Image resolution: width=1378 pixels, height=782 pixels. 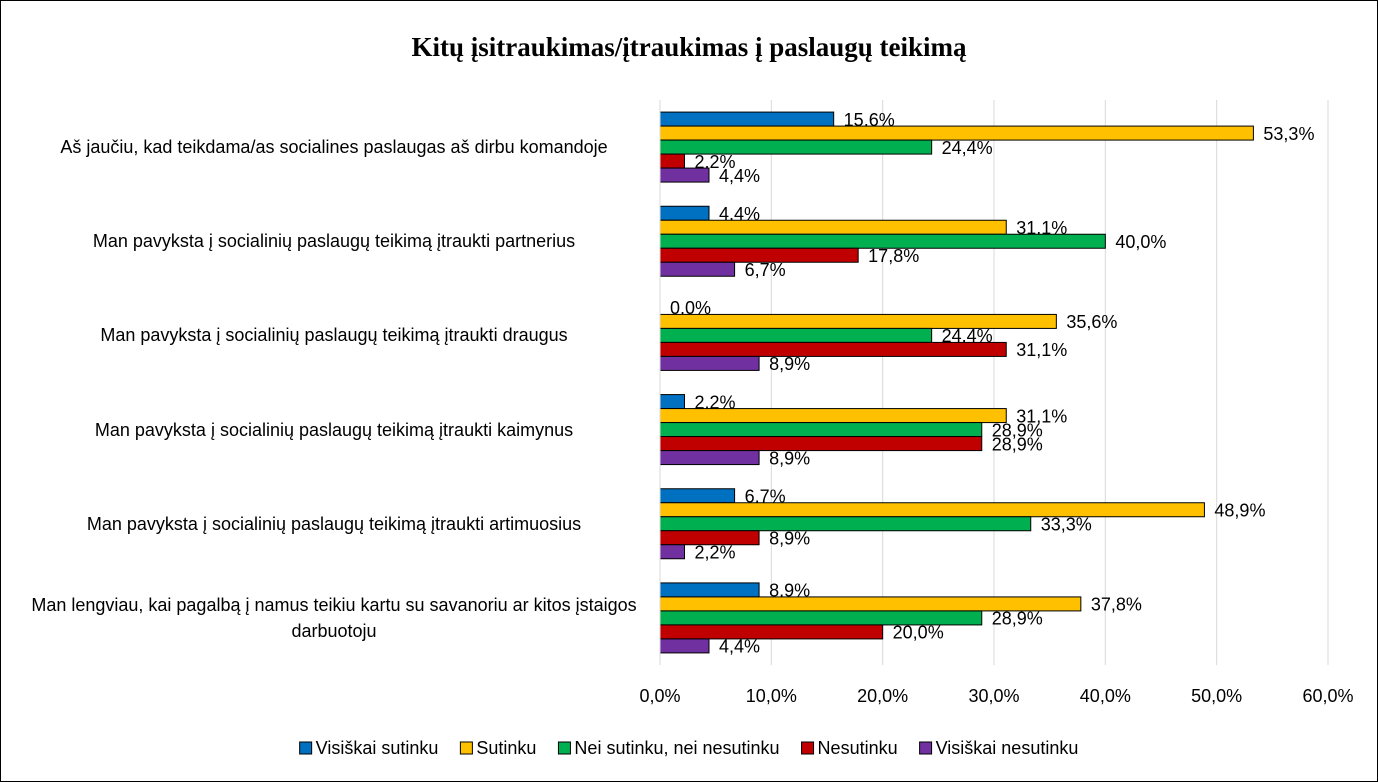 I want to click on data-label: 53,3%, so click(x=1288, y=134).